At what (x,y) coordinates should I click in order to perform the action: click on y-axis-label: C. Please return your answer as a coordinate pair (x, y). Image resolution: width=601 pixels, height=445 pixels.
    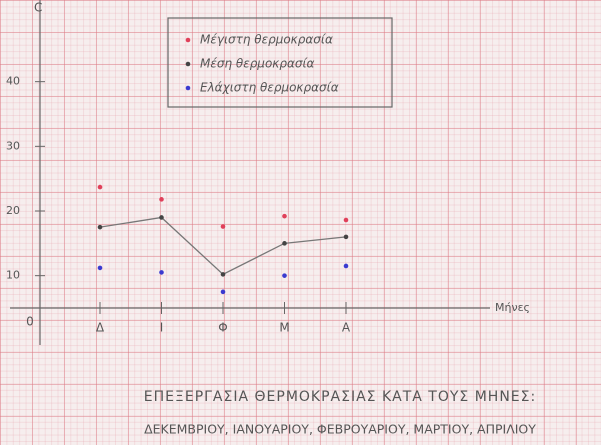
    Looking at the image, I should click on (38, 8).